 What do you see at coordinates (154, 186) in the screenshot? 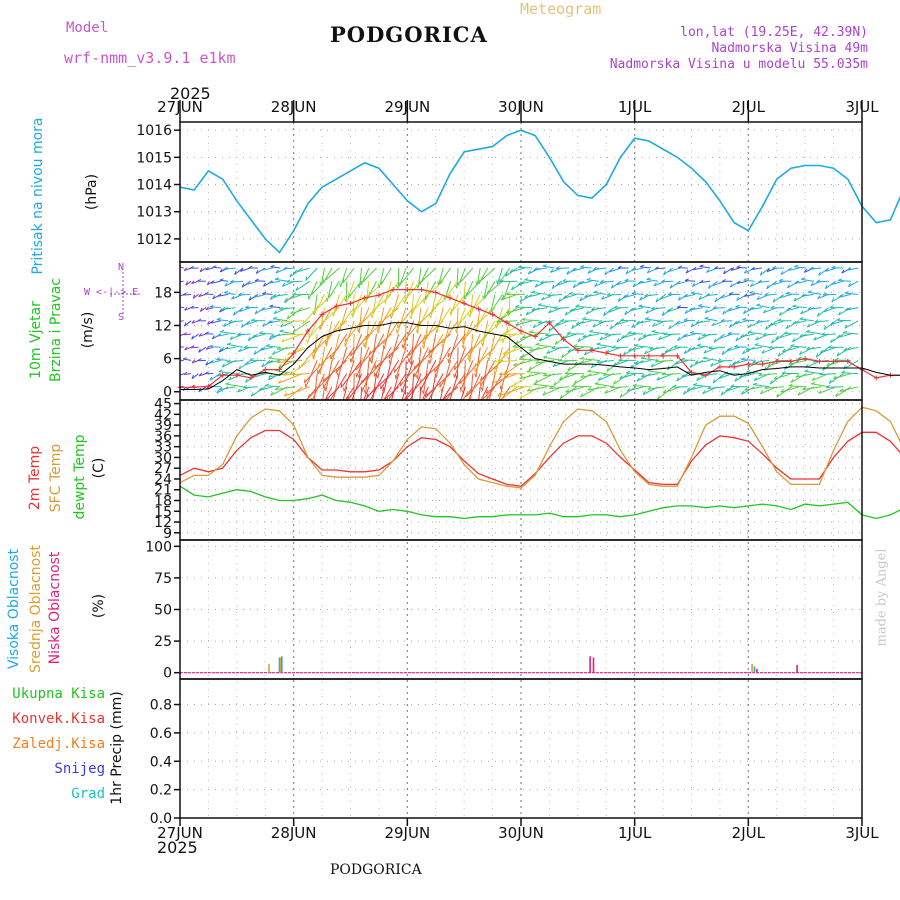
I see `pressure-tick-label: 1014` at bounding box center [154, 186].